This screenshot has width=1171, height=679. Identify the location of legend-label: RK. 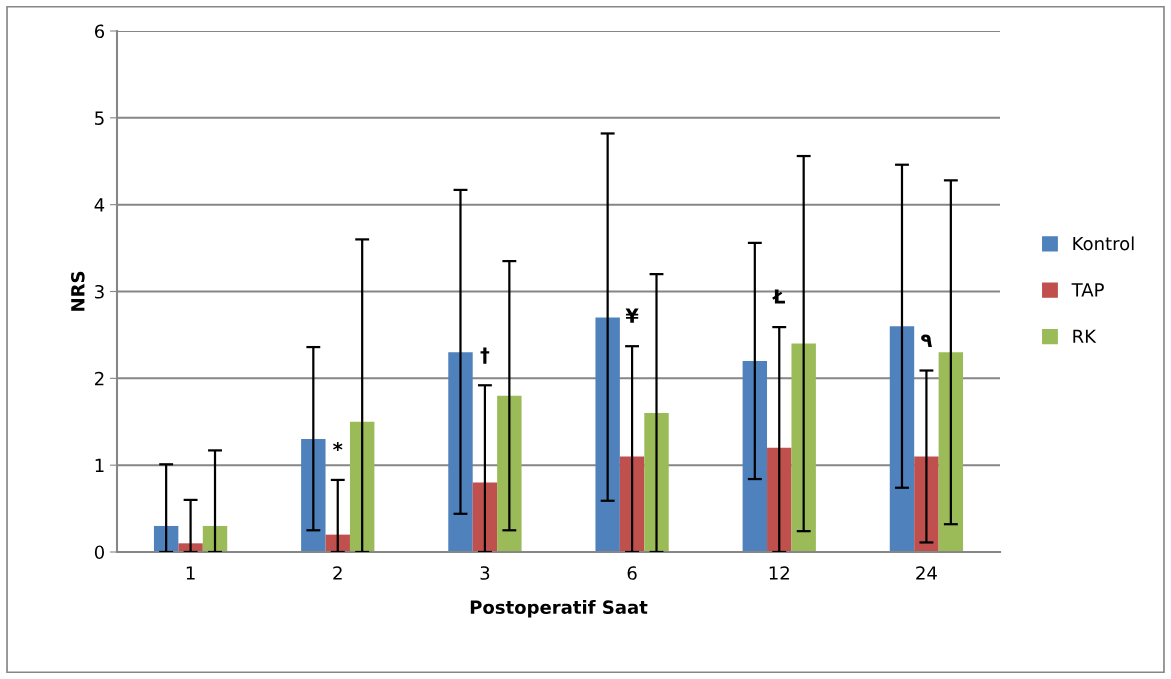
(1085, 336).